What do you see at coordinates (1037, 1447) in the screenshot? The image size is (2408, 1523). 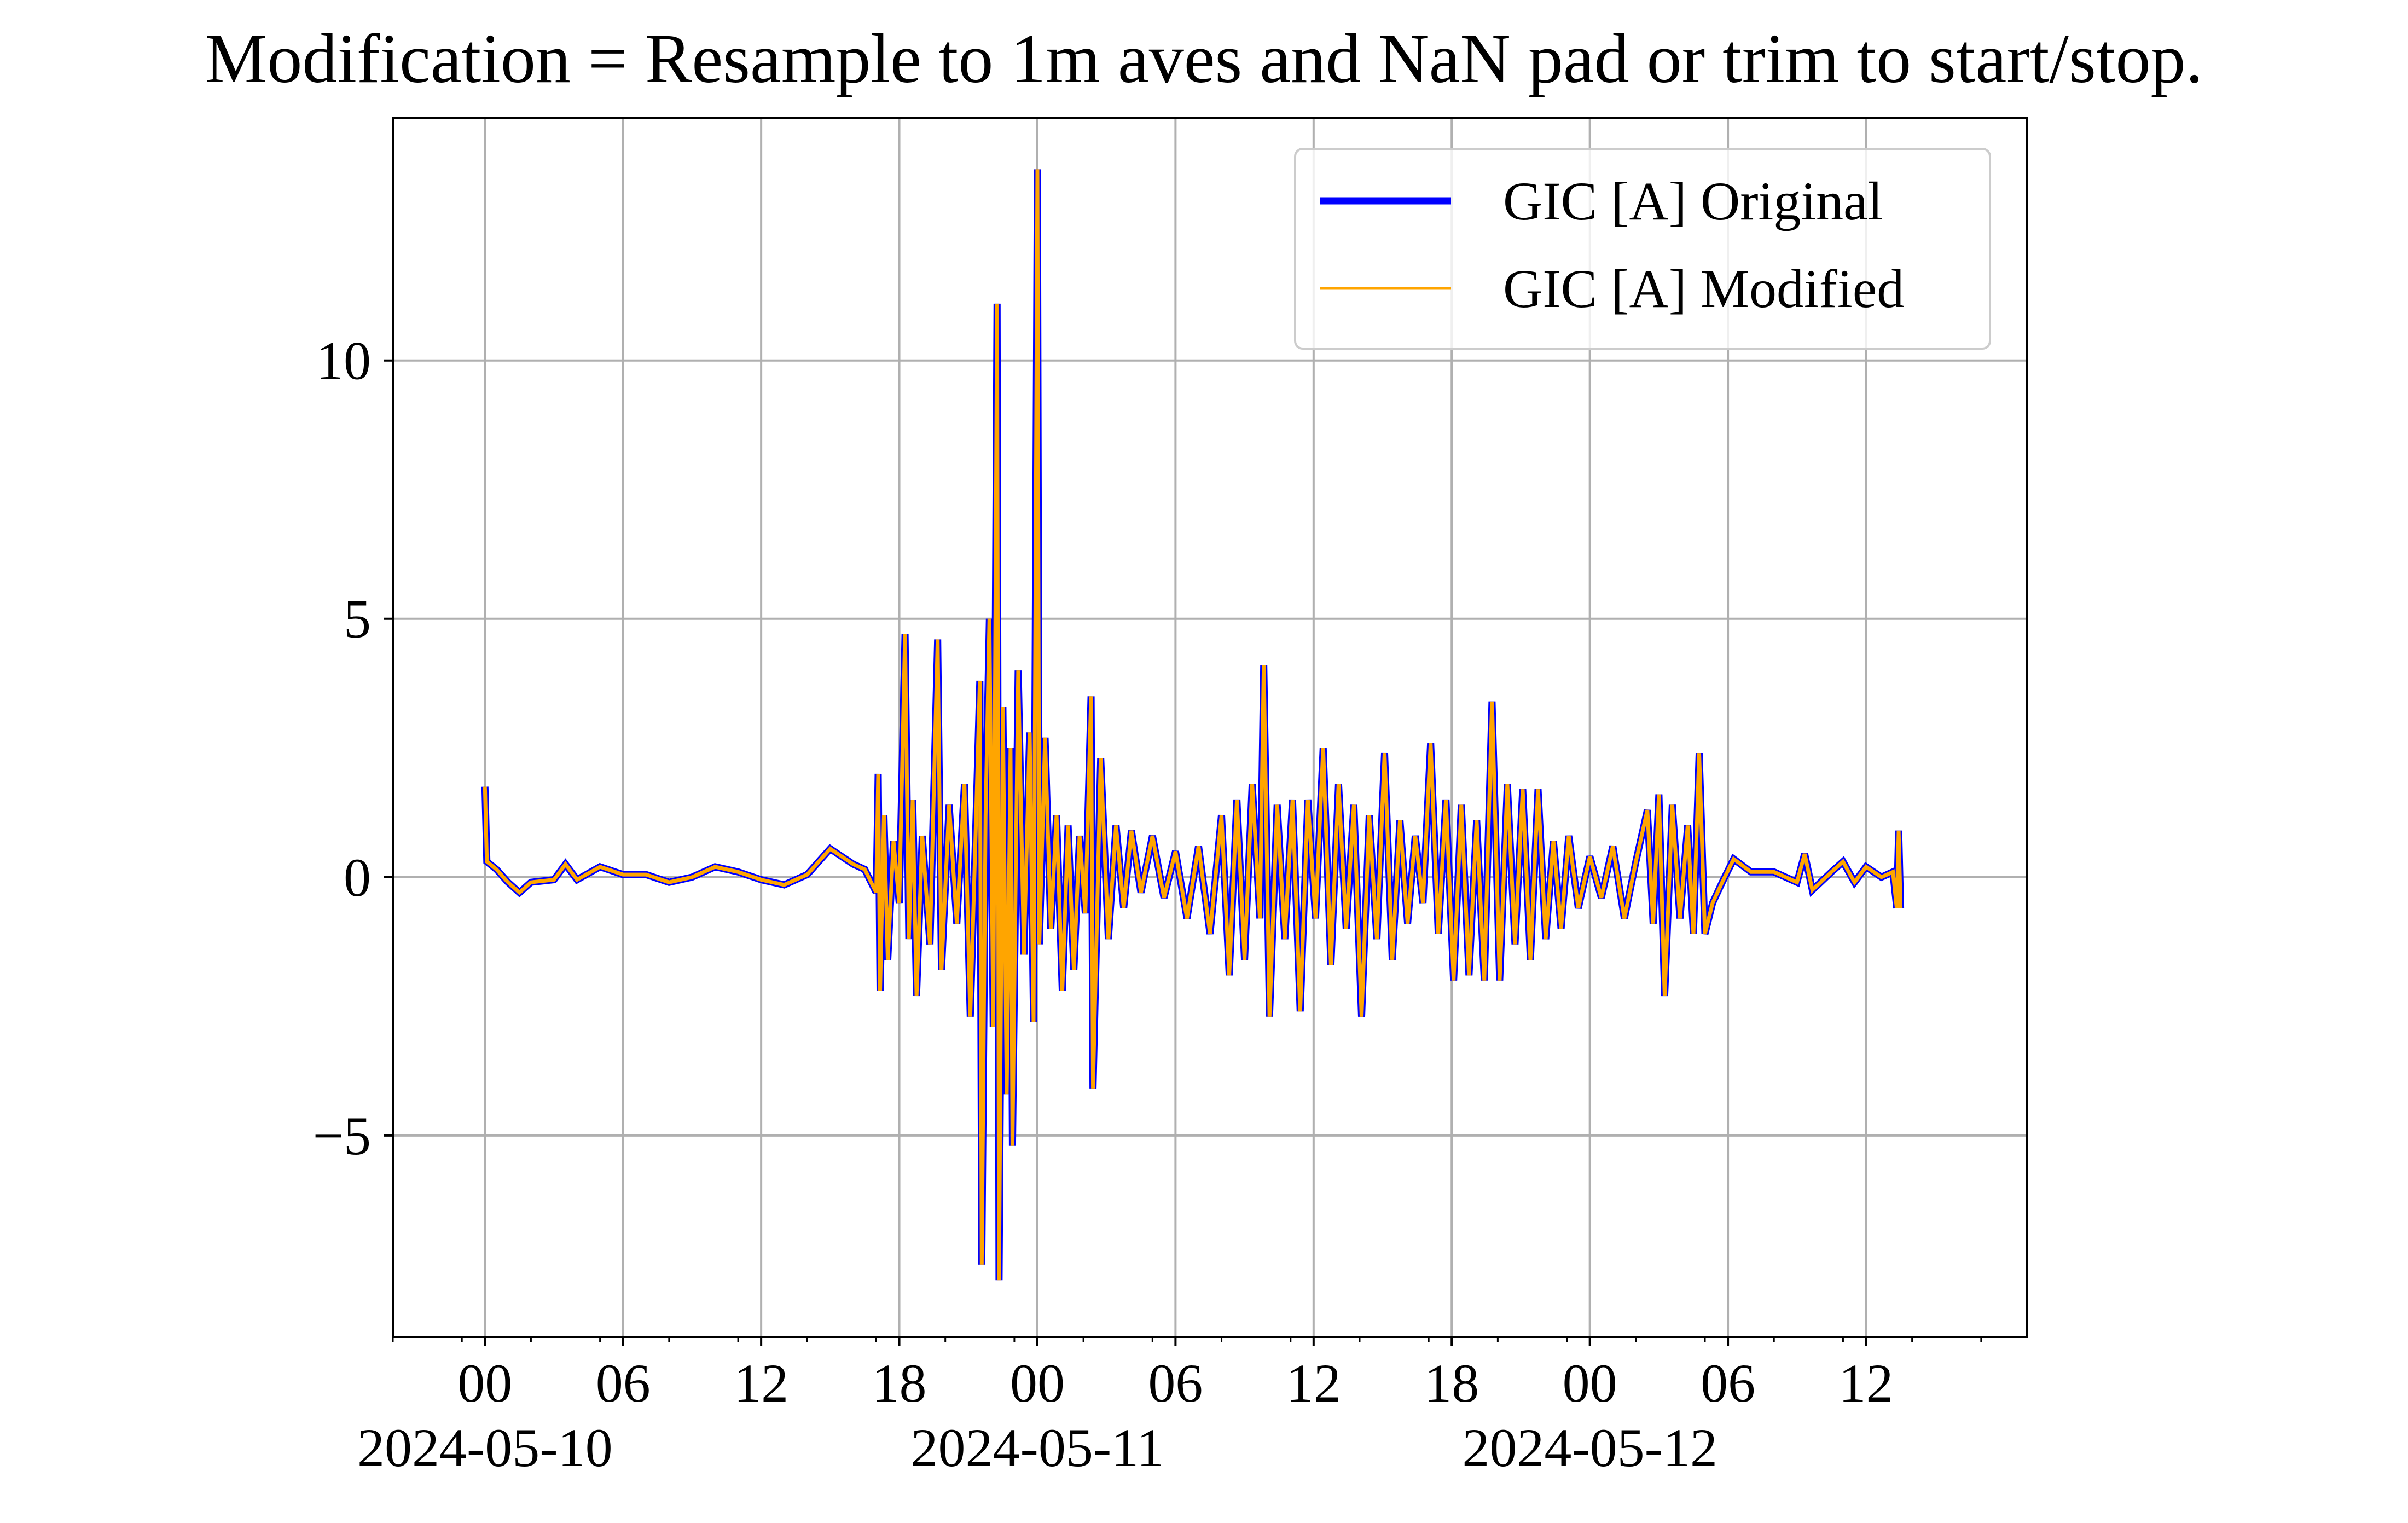 I see `x-date-label: 2024-05-11` at bounding box center [1037, 1447].